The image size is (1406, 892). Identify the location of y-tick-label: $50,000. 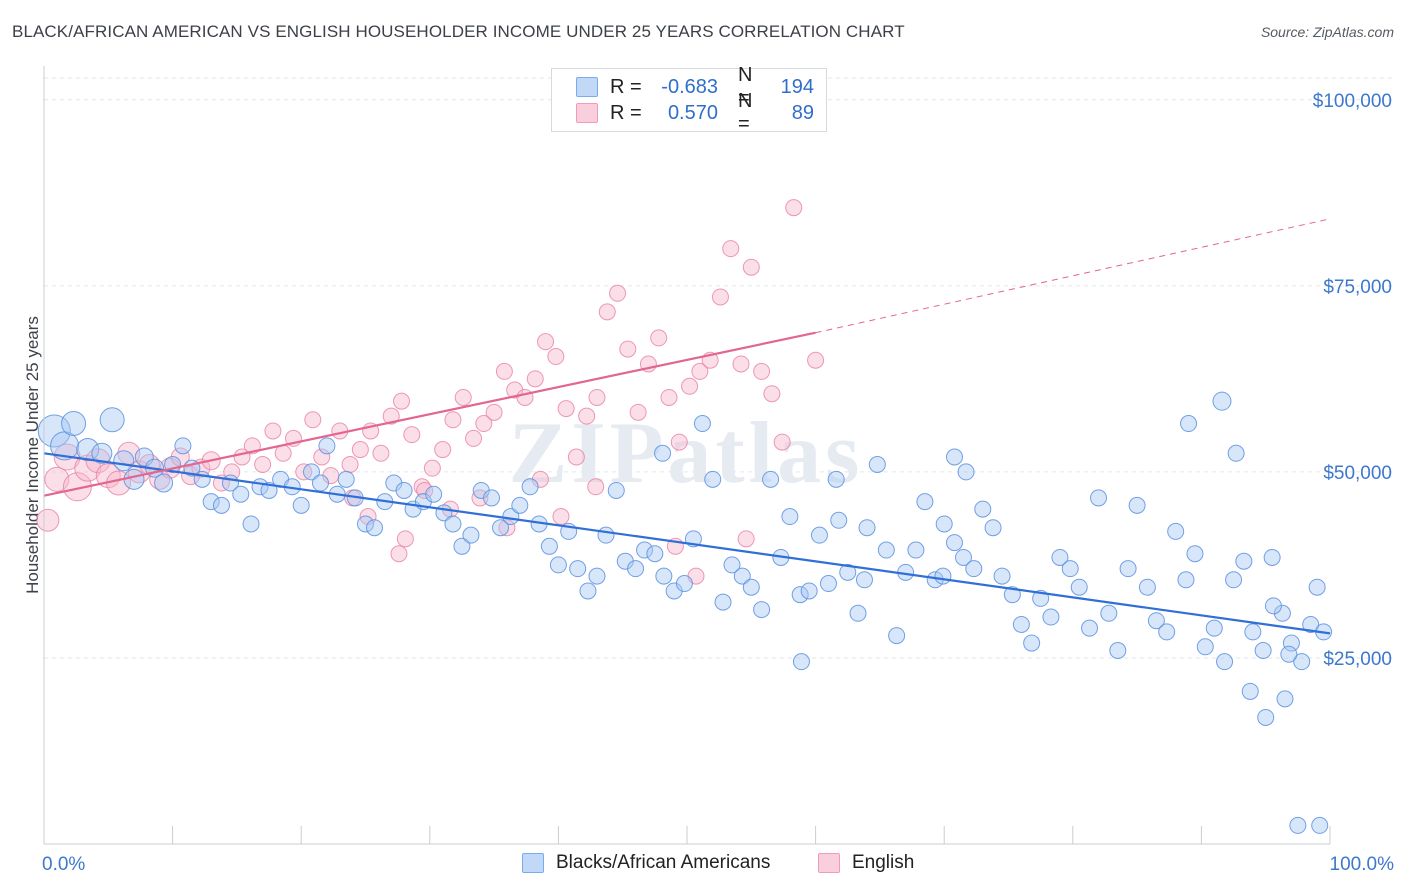
(1357, 473).